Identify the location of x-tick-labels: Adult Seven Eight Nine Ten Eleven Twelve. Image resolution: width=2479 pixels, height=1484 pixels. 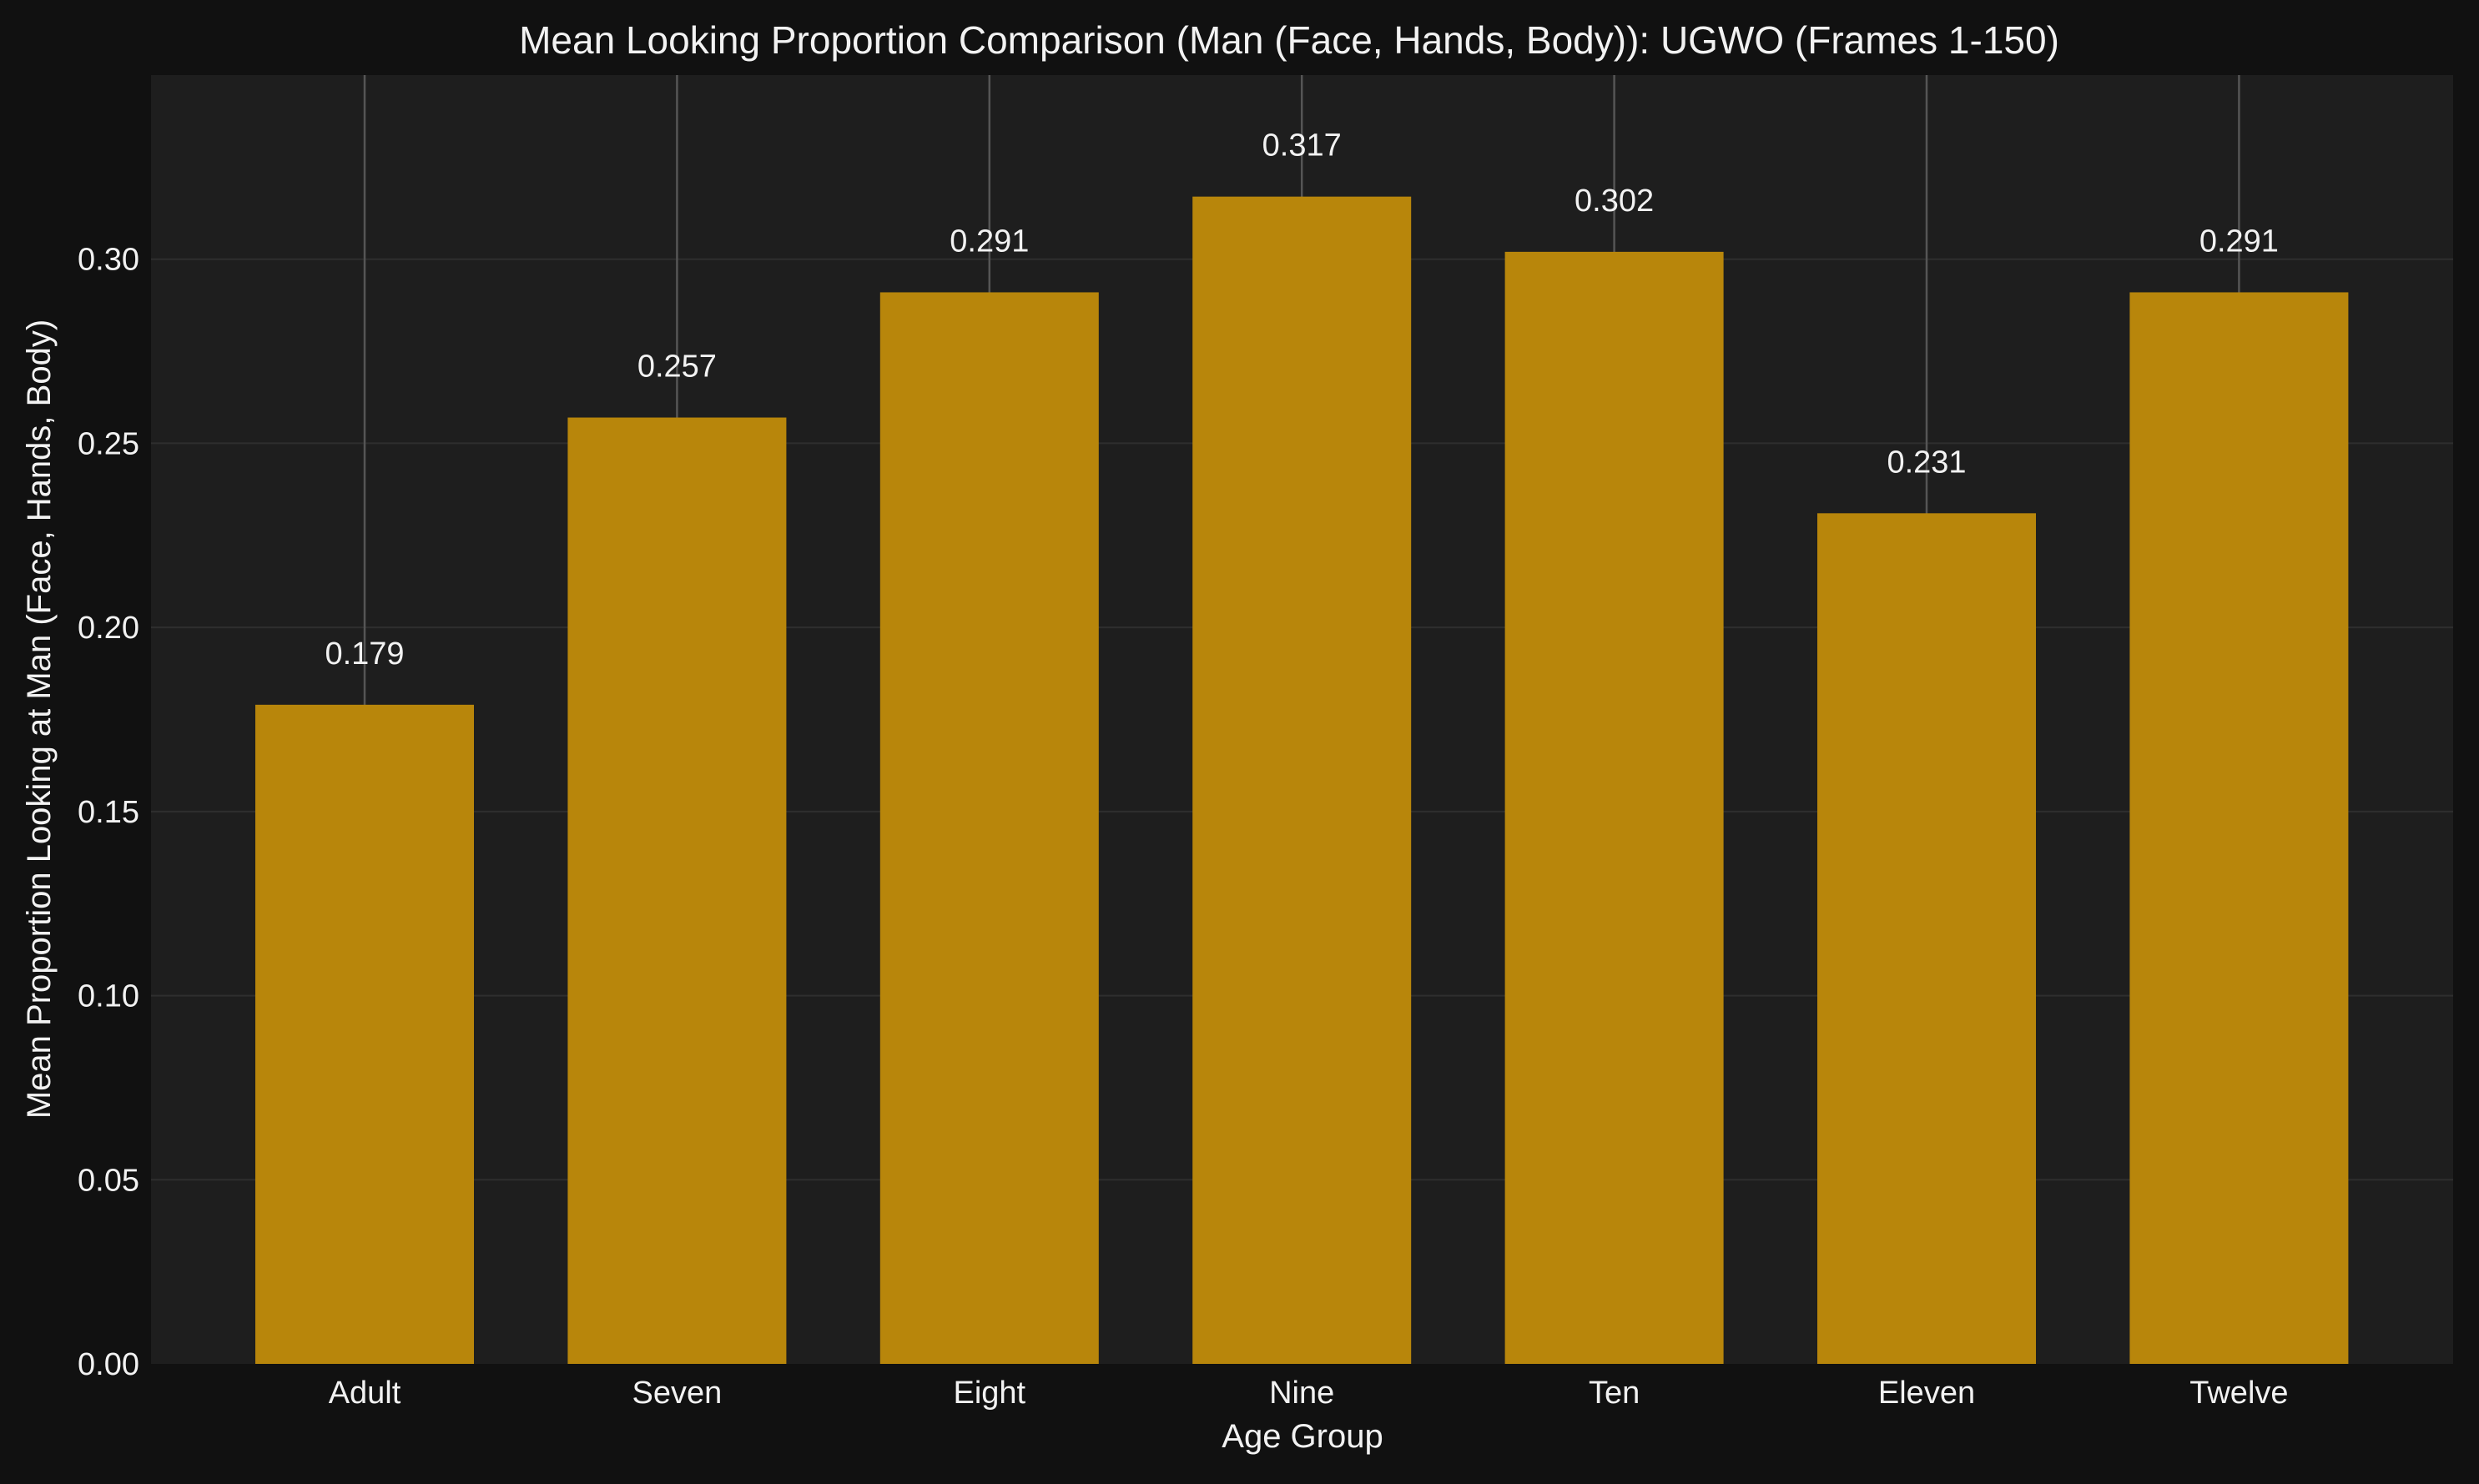
(1309, 1394).